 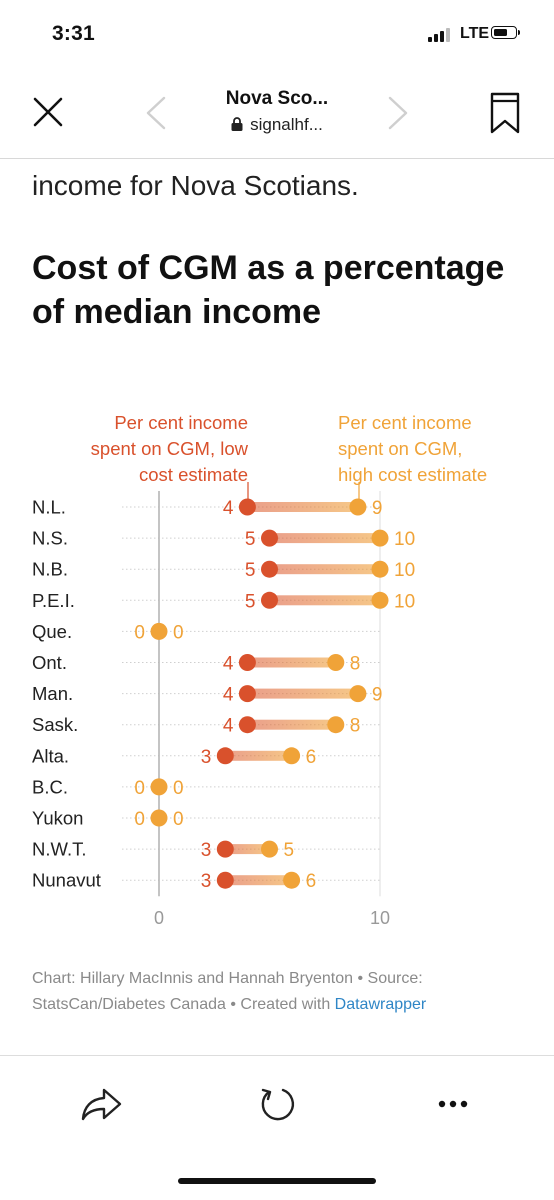 I want to click on home-indicator, so click(x=277, y=1181).